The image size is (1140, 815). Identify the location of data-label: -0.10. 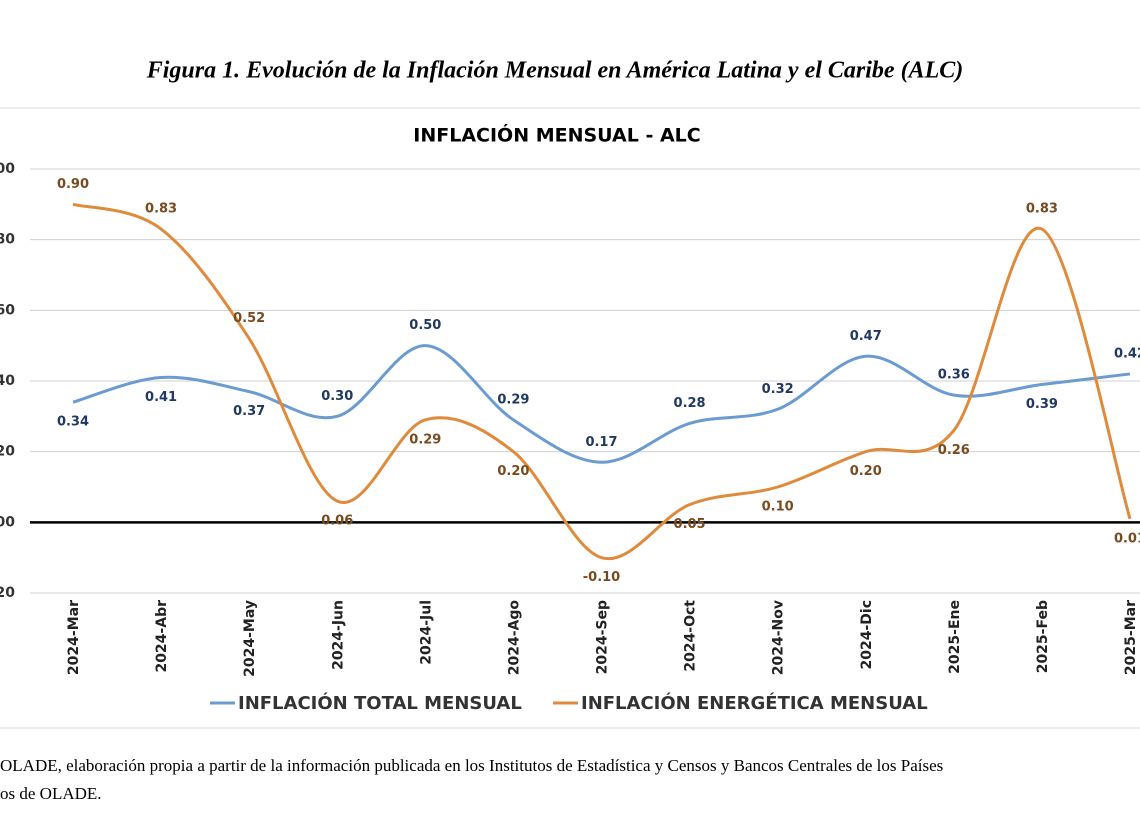
(601, 577).